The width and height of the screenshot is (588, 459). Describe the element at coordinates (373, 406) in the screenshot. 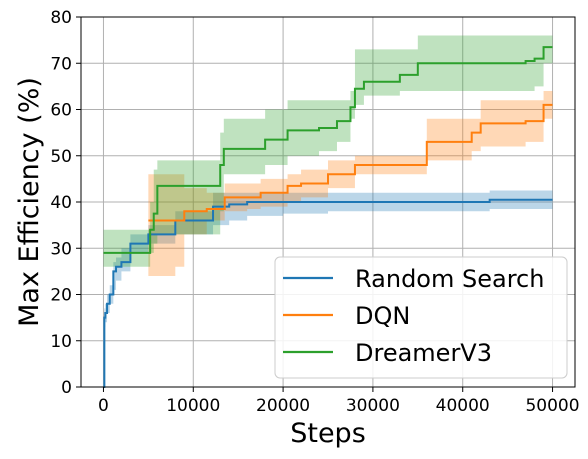

I see `x-tick-label: 30000` at that location.